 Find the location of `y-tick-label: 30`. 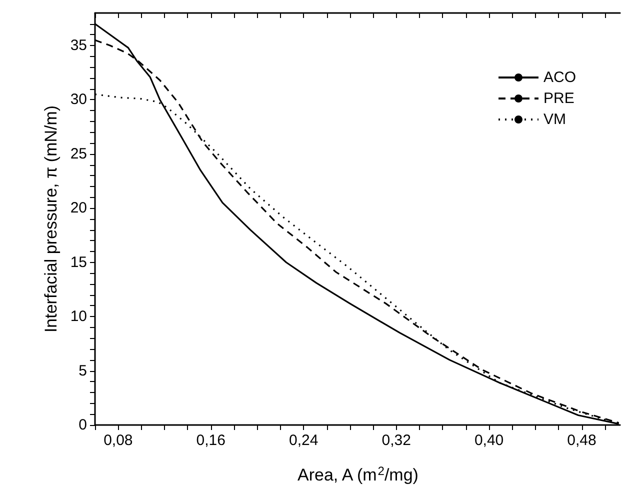

y-tick-label: 30 is located at coordinates (78, 99).